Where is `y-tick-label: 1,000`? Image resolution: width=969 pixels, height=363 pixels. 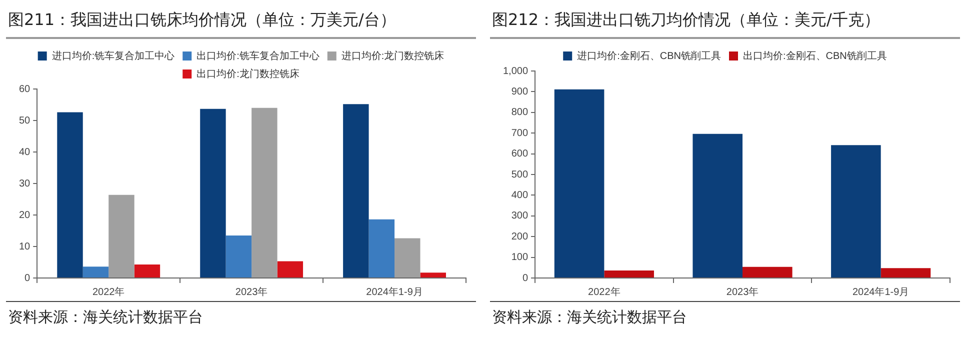
y-tick-label: 1,000 is located at coordinates (515, 71).